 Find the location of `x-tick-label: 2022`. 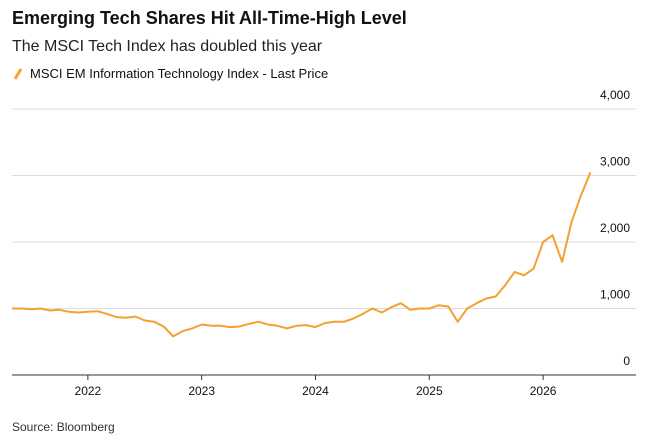

x-tick-label: 2022 is located at coordinates (88, 391).